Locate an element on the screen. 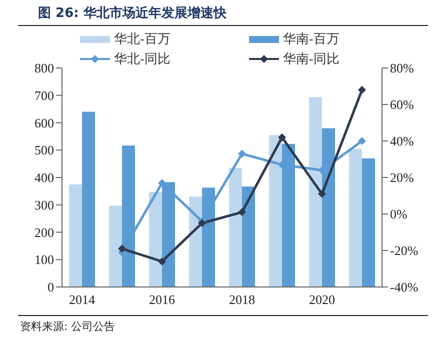  y-tick-label: 100 is located at coordinates (44, 260).